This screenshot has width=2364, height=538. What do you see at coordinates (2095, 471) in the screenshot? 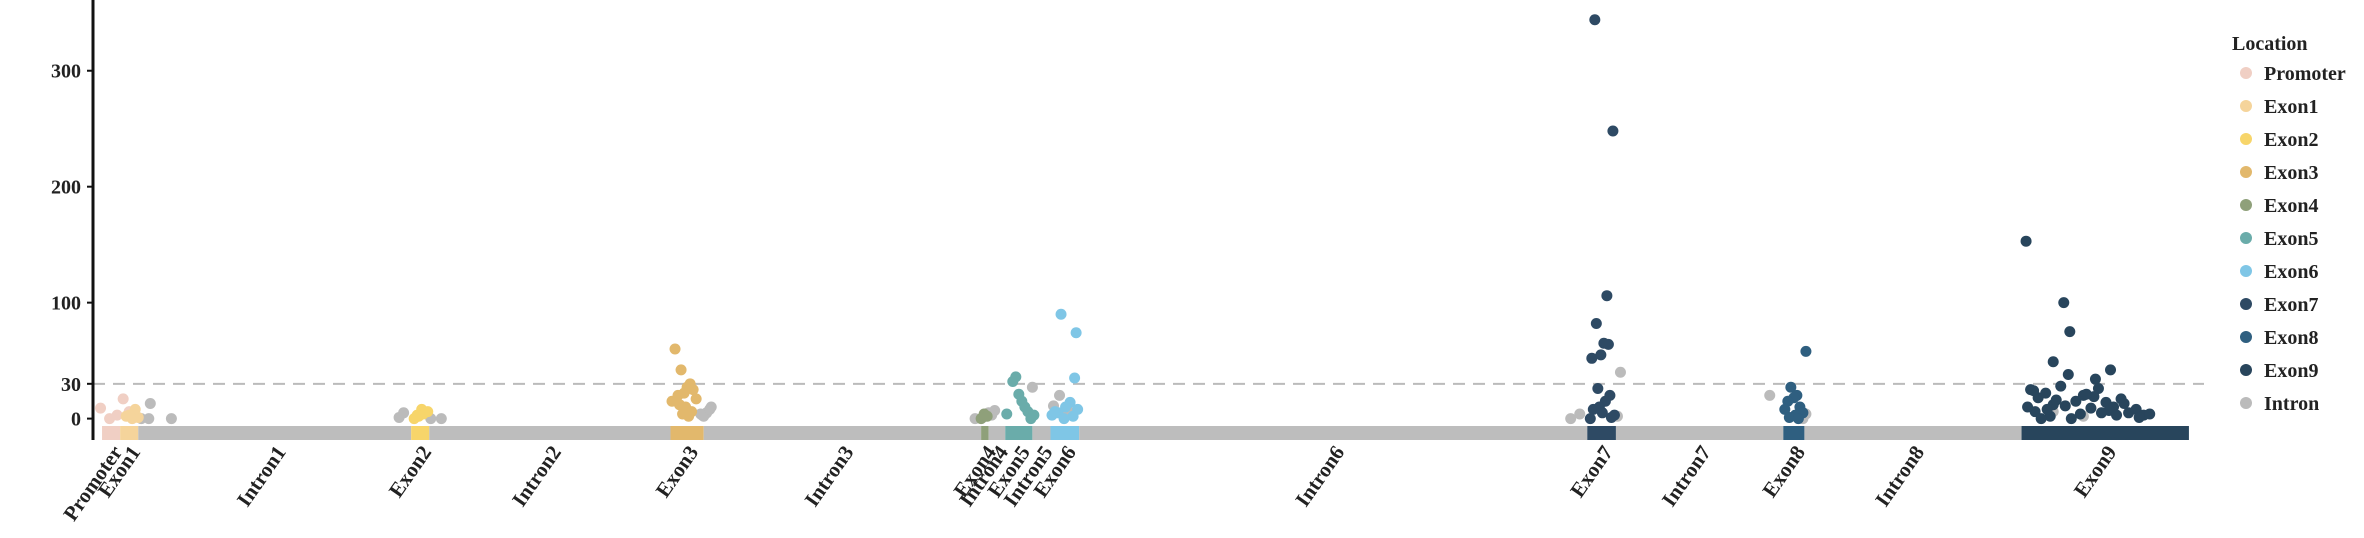
I see `region-label: Exon9` at bounding box center [2095, 471].